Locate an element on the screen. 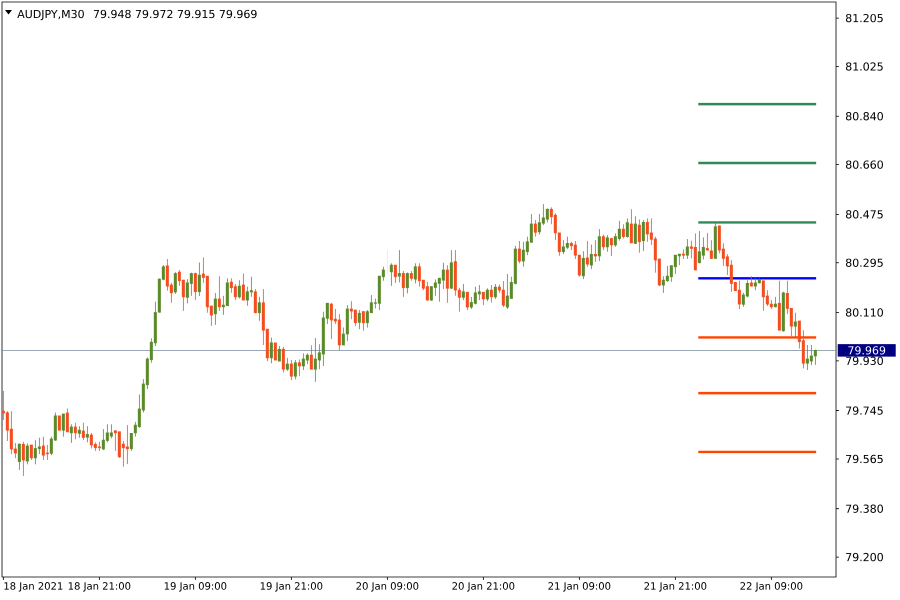 This screenshot has height=600, width=900. y-tick-label: 80.840 is located at coordinates (864, 116).